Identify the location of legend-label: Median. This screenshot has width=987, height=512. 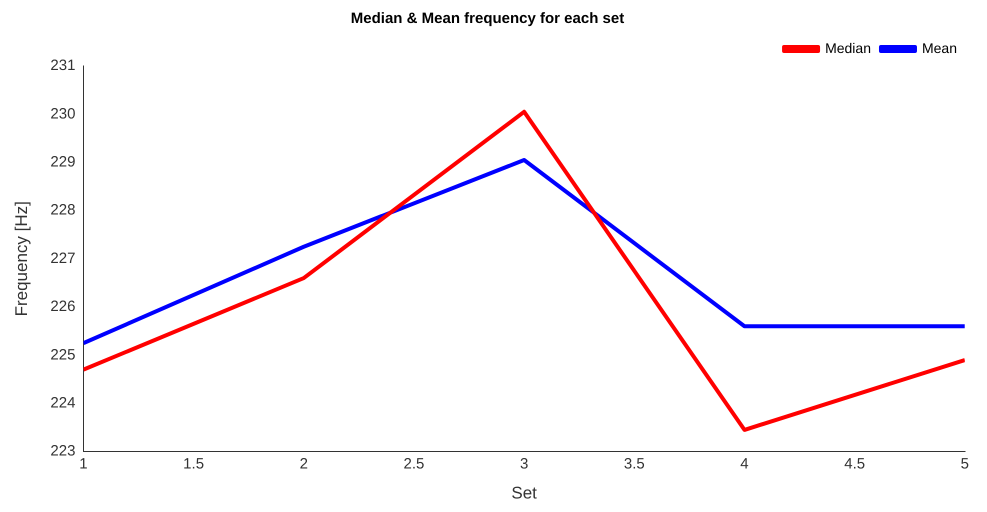
(848, 48).